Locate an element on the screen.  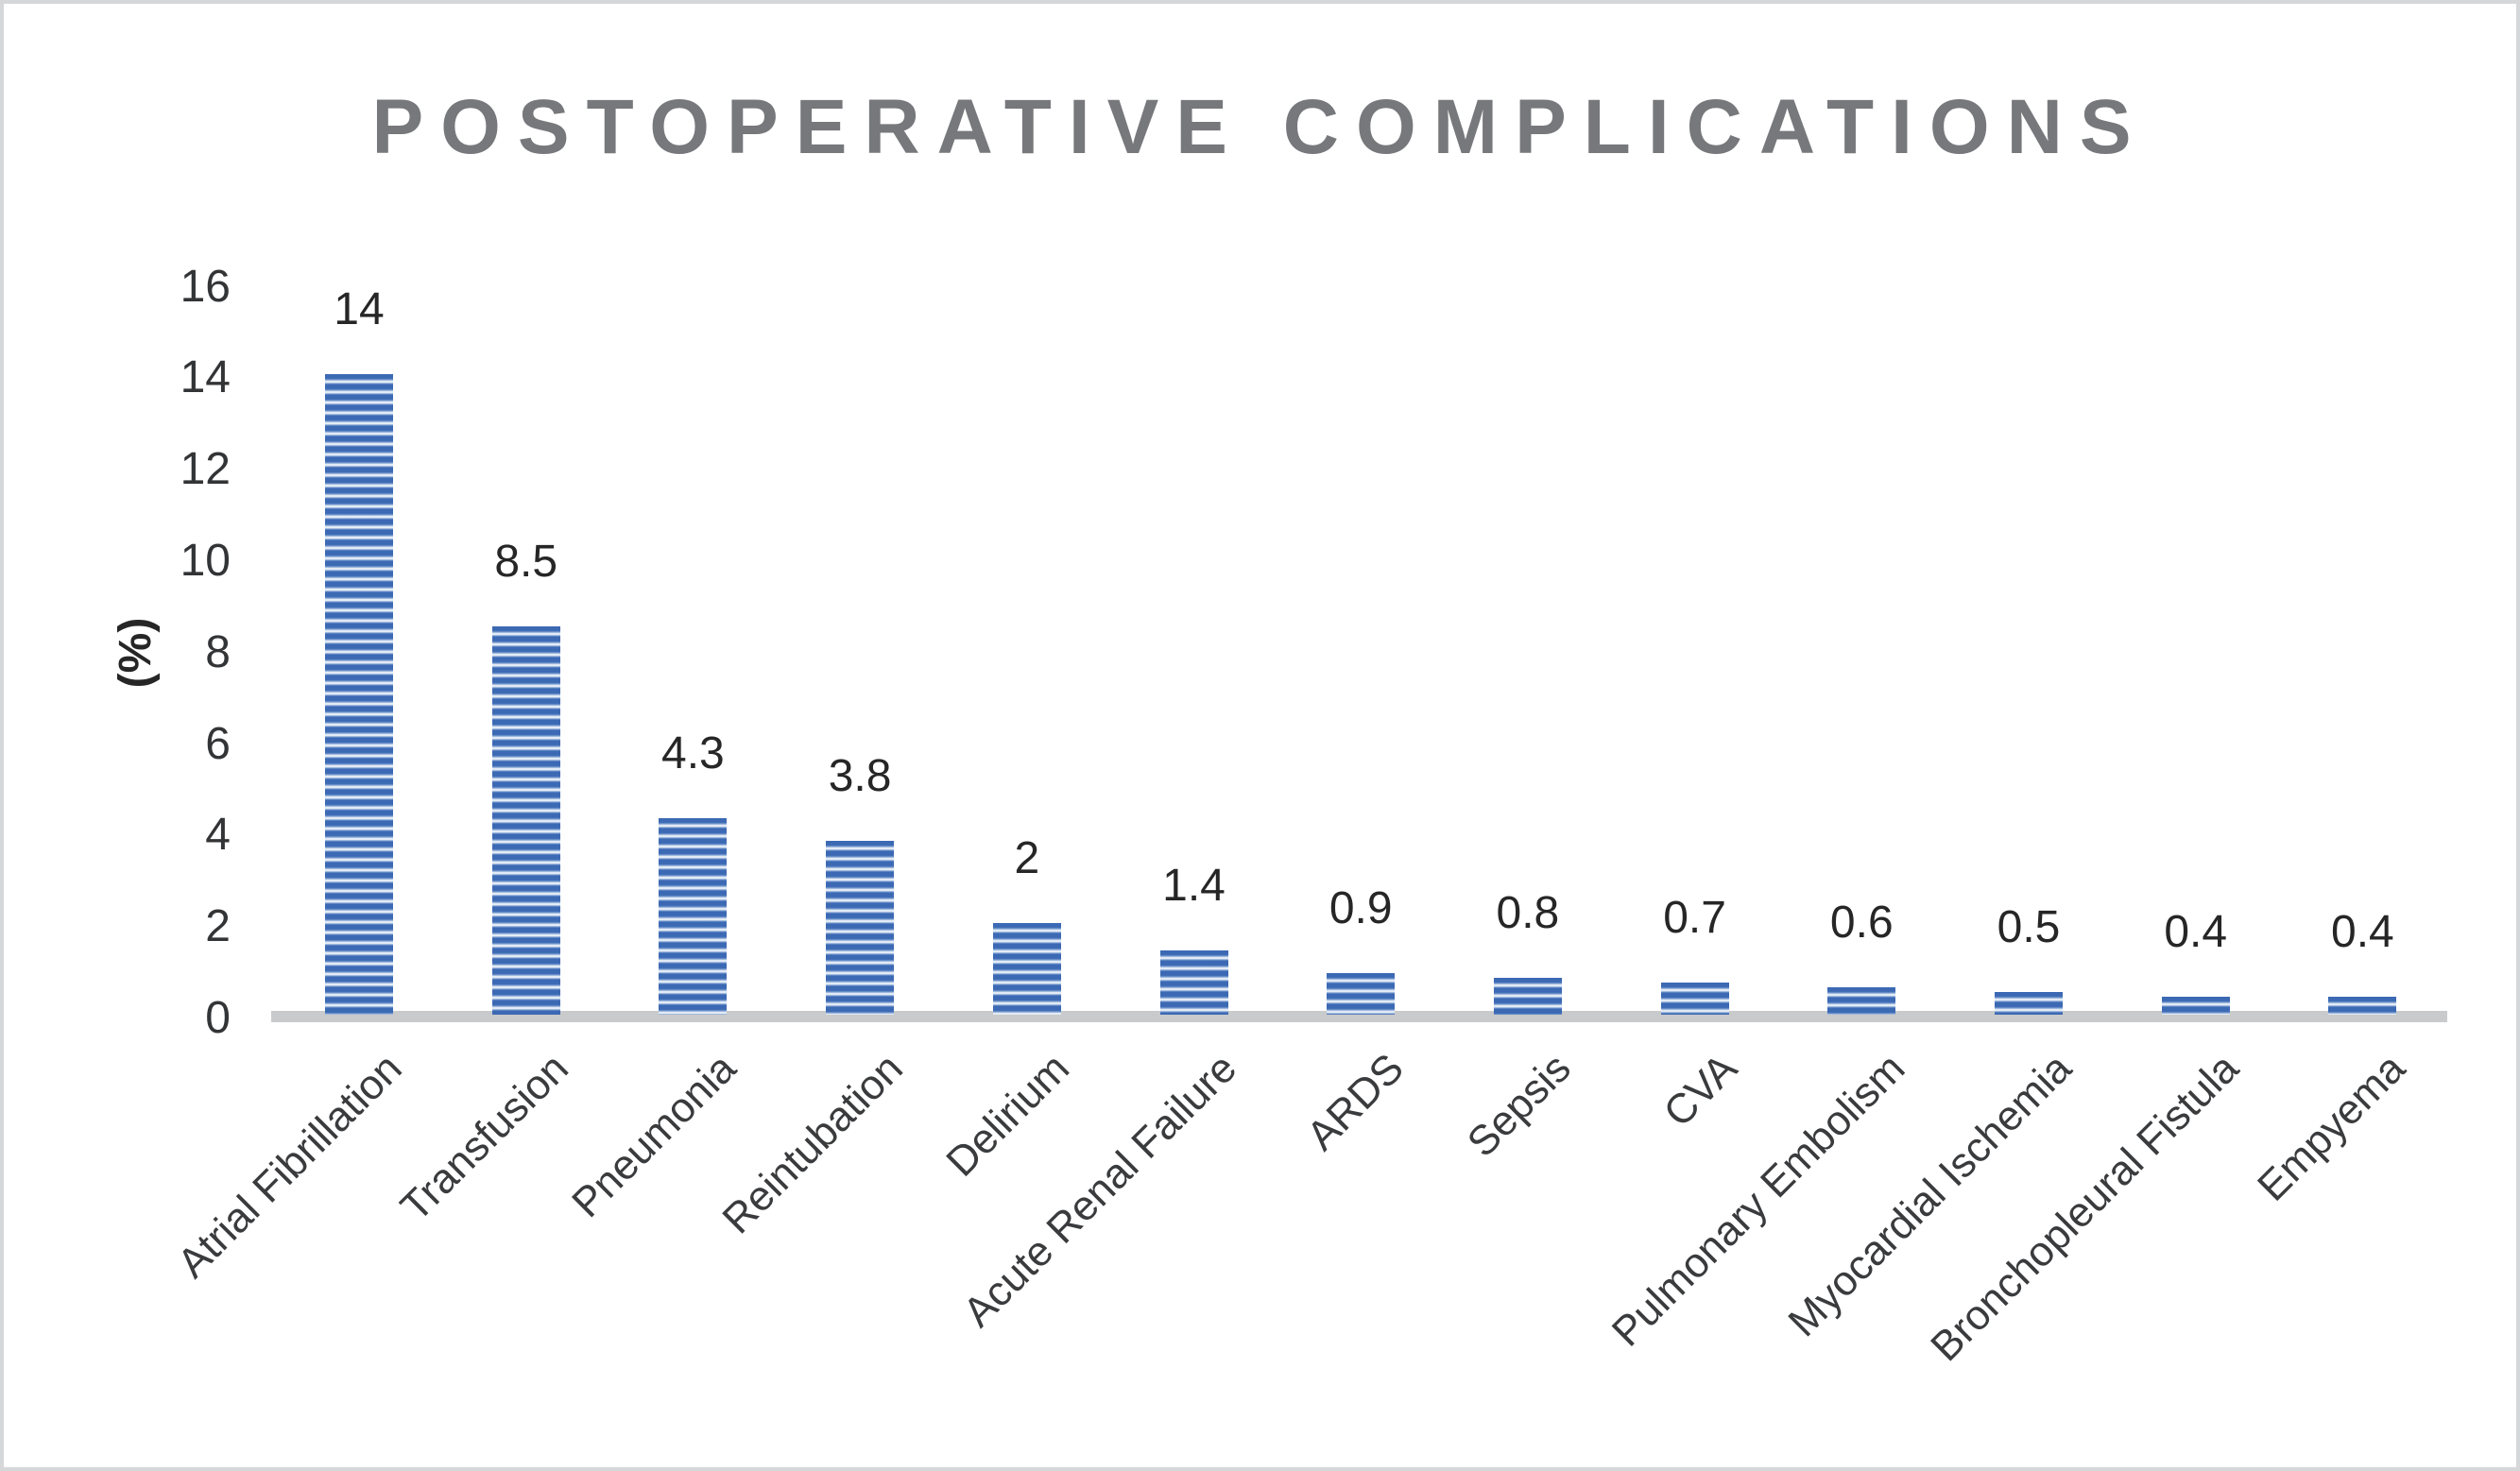
bar-transfusion is located at coordinates (525, 820).